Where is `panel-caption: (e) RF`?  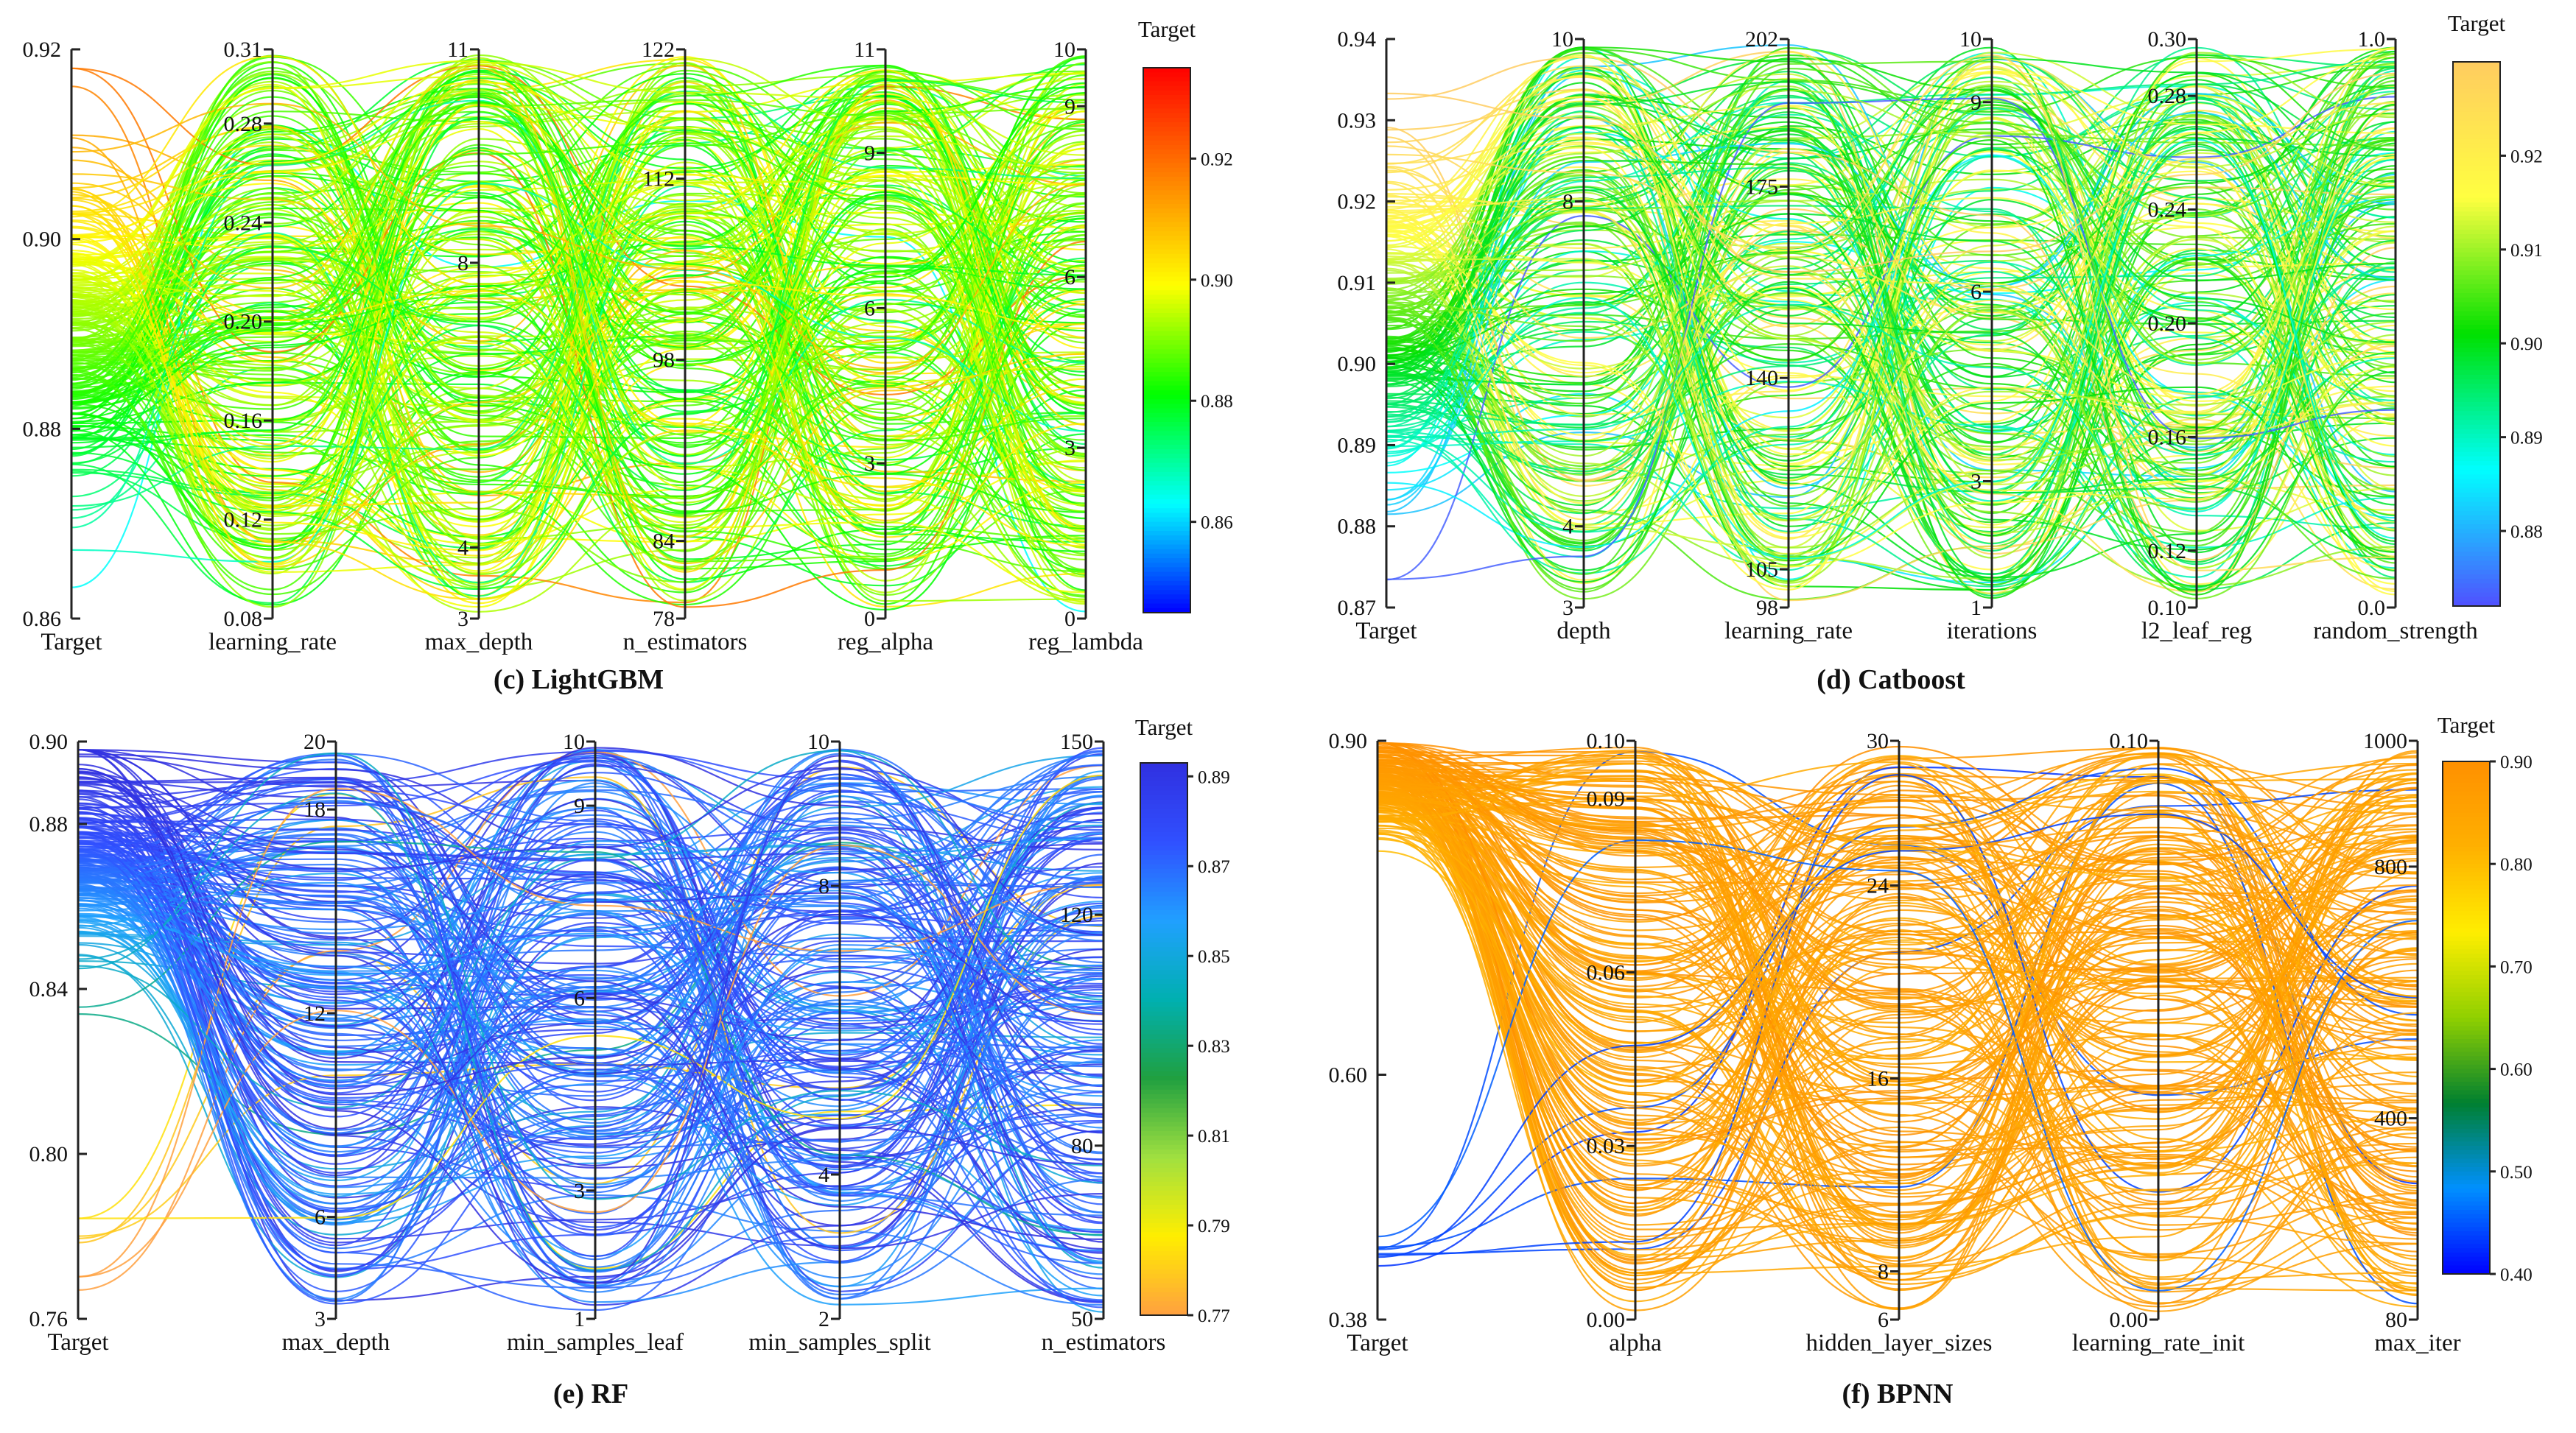 panel-caption: (e) RF is located at coordinates (590, 1394).